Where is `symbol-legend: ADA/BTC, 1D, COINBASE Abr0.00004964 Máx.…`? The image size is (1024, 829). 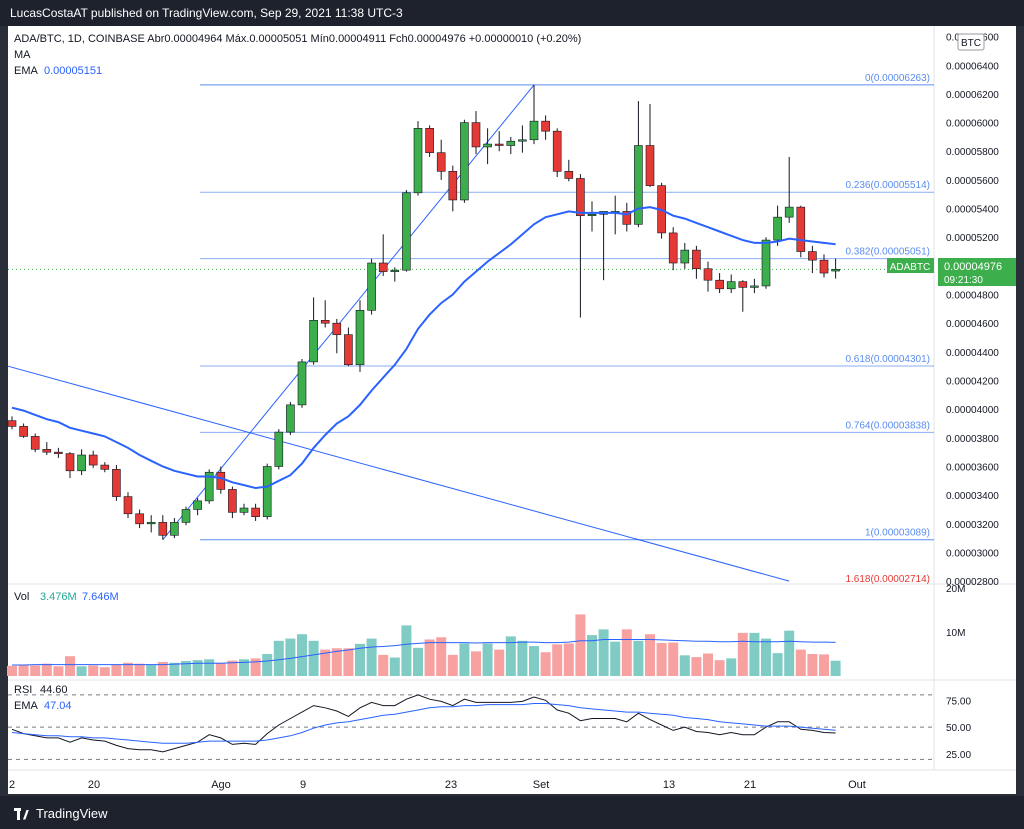
symbol-legend: ADA/BTC, 1D, COINBASE Abr0.00004964 Máx.… is located at coordinates (297, 39).